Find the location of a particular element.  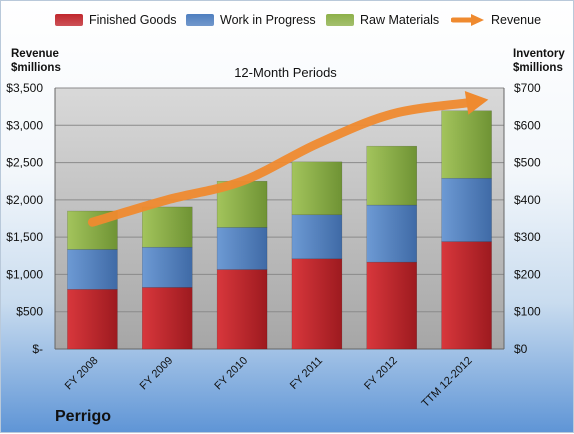

chart-title: 12-Month Periods is located at coordinates (285, 72).